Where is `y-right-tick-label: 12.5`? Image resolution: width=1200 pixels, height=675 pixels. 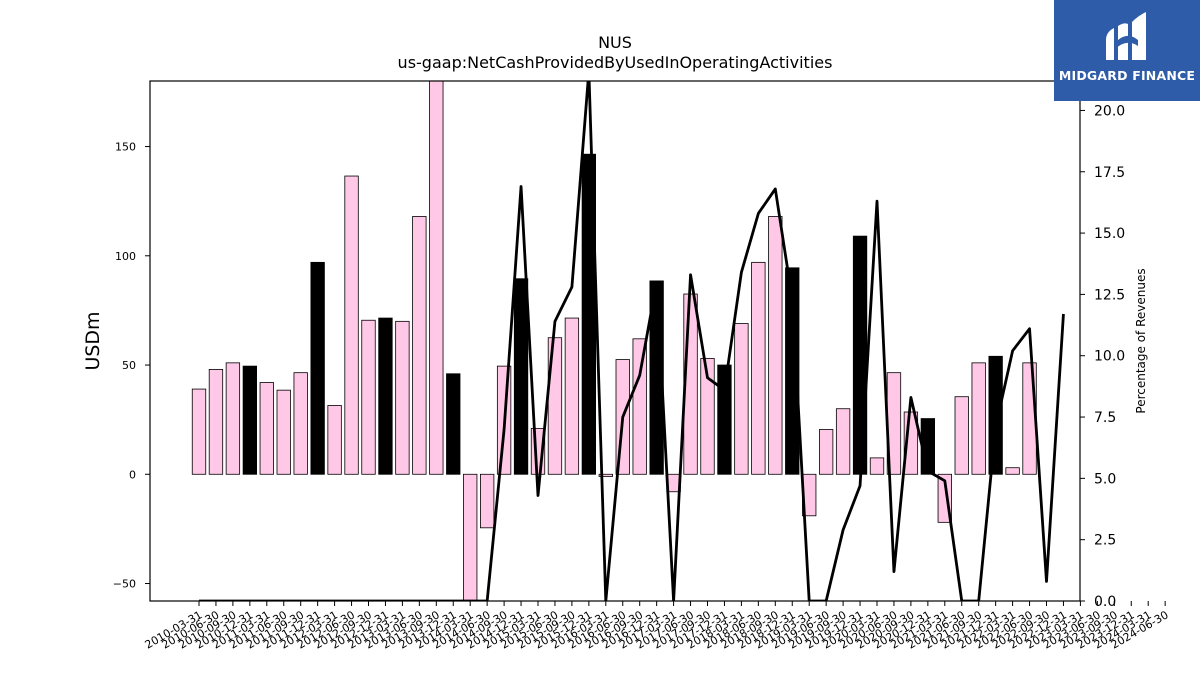
y-right-tick-label: 12.5 is located at coordinates (1109, 295).